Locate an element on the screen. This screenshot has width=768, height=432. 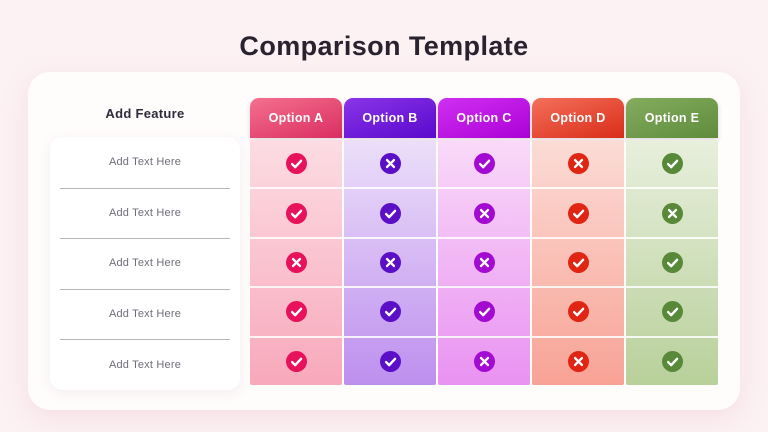
comparison-cell-r3-c4 is located at coordinates (578, 261).